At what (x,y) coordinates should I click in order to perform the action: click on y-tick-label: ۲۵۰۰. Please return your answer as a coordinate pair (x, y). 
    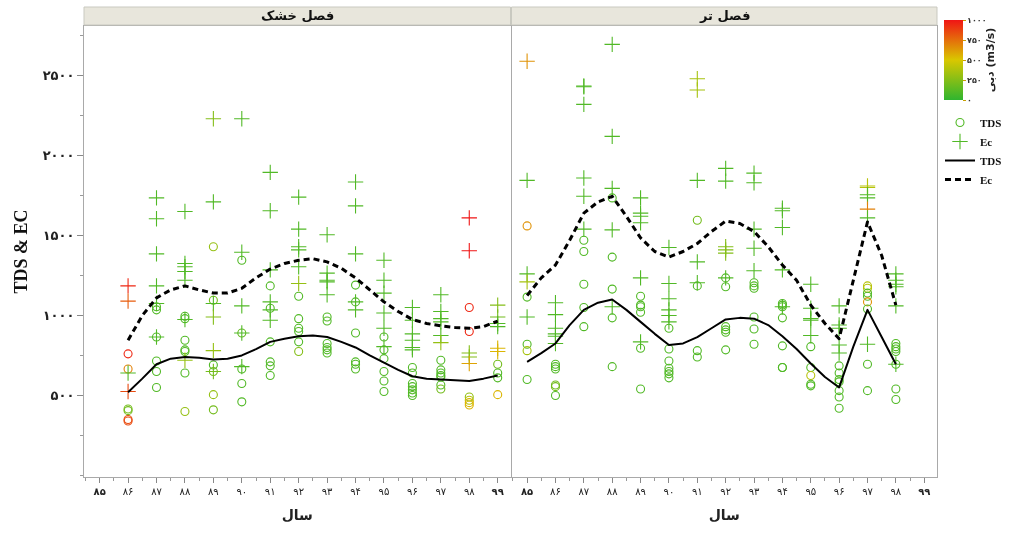
    Looking at the image, I should click on (58, 76).